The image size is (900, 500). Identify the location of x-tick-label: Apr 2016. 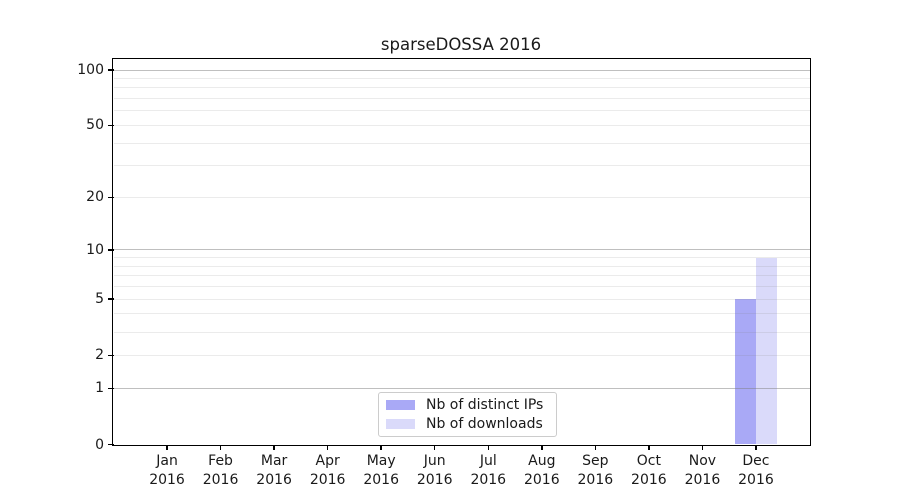
(328, 471).